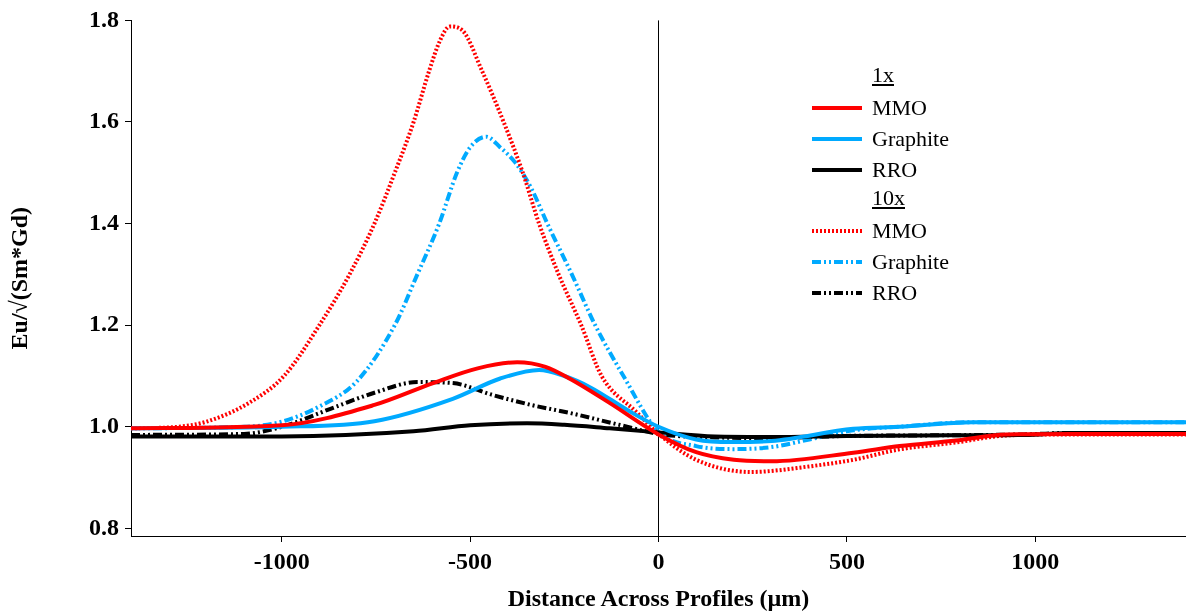  Describe the element at coordinates (846, 560) in the screenshot. I see `x-tick-label: 500` at that location.